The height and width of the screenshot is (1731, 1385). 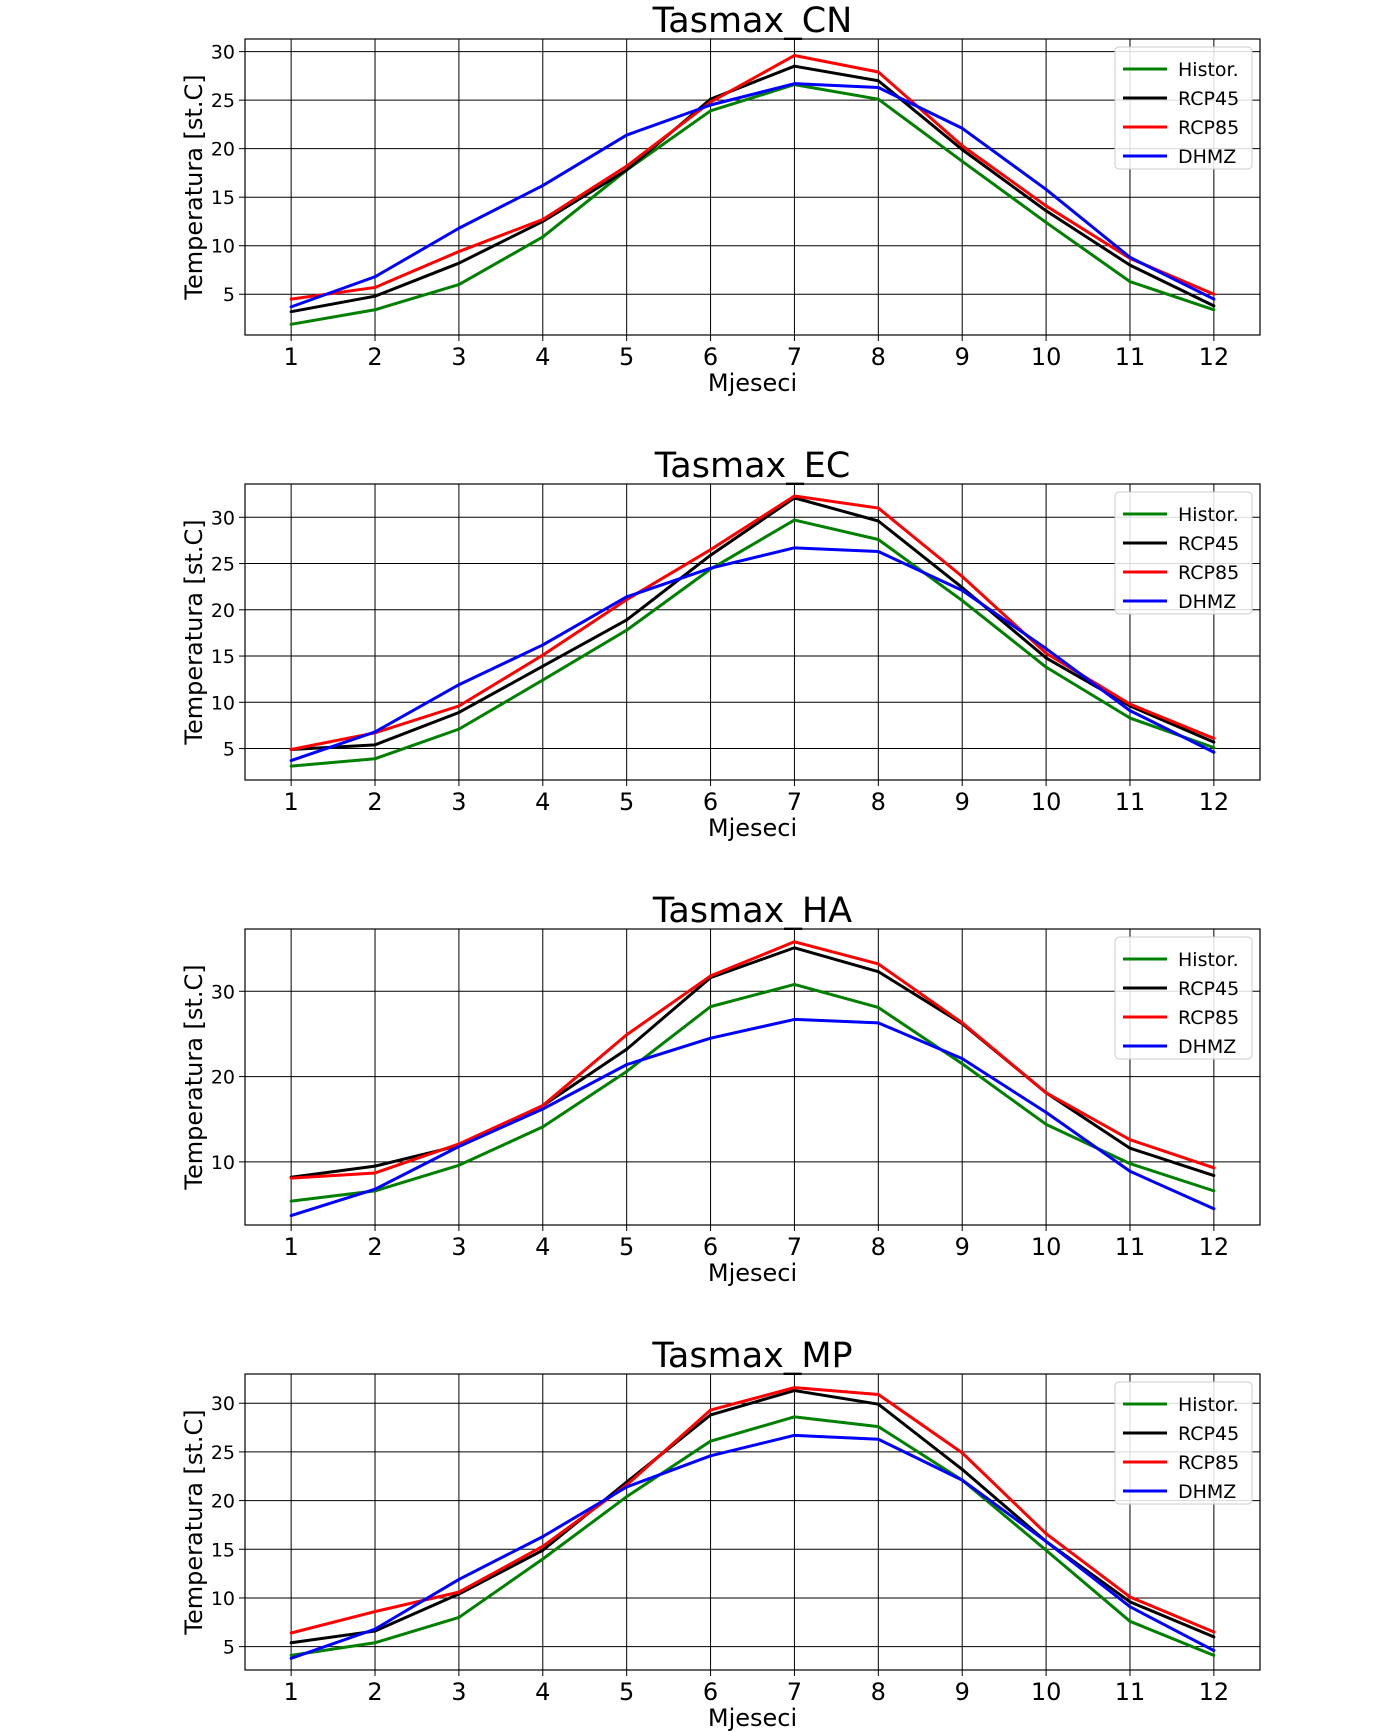 I want to click on series-line-dhmz, so click(x=752, y=195).